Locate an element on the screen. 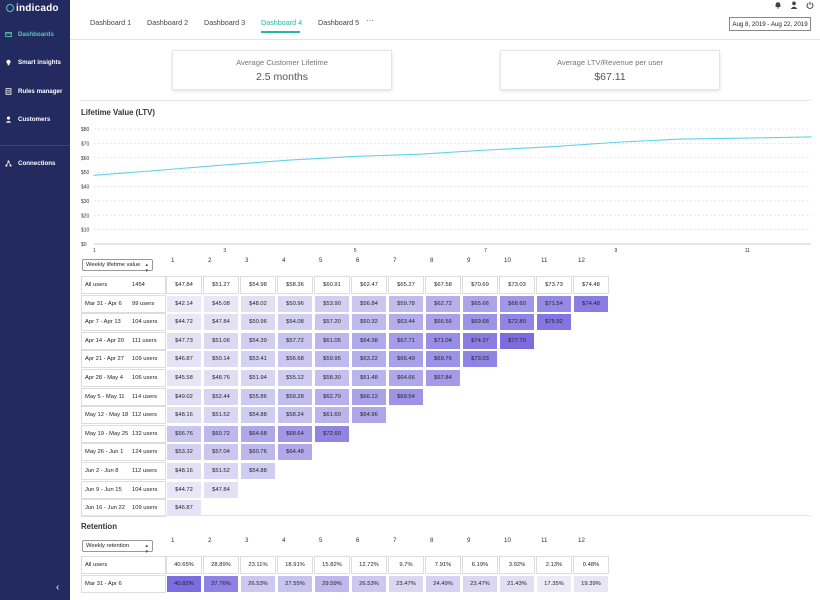  y-tick-label: $50 is located at coordinates (85, 173).